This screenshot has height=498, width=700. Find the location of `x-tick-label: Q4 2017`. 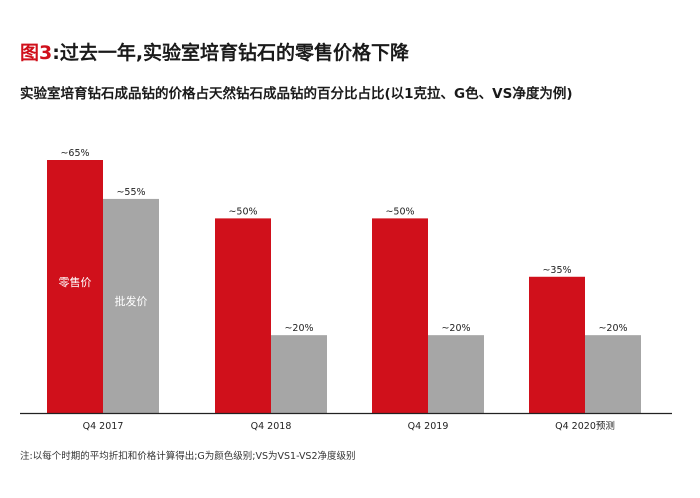

x-tick-label: Q4 2017 is located at coordinates (103, 426).